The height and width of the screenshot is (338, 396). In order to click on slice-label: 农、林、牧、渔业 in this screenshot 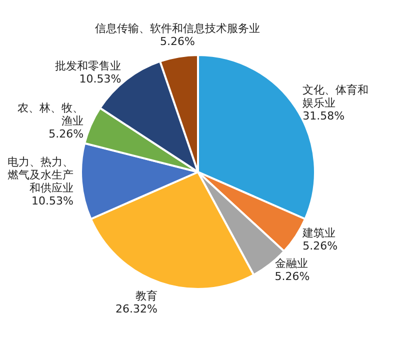, I will do `click(51, 115)`.